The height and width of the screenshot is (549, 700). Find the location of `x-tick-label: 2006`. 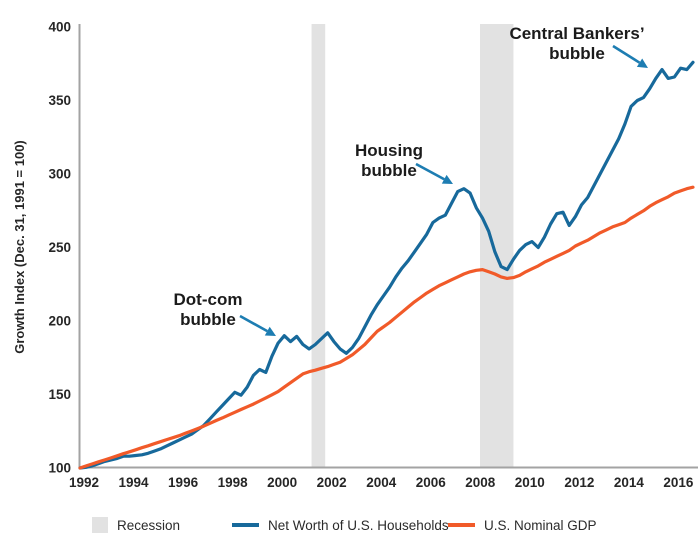

x-tick-label: 2006 is located at coordinates (431, 482).